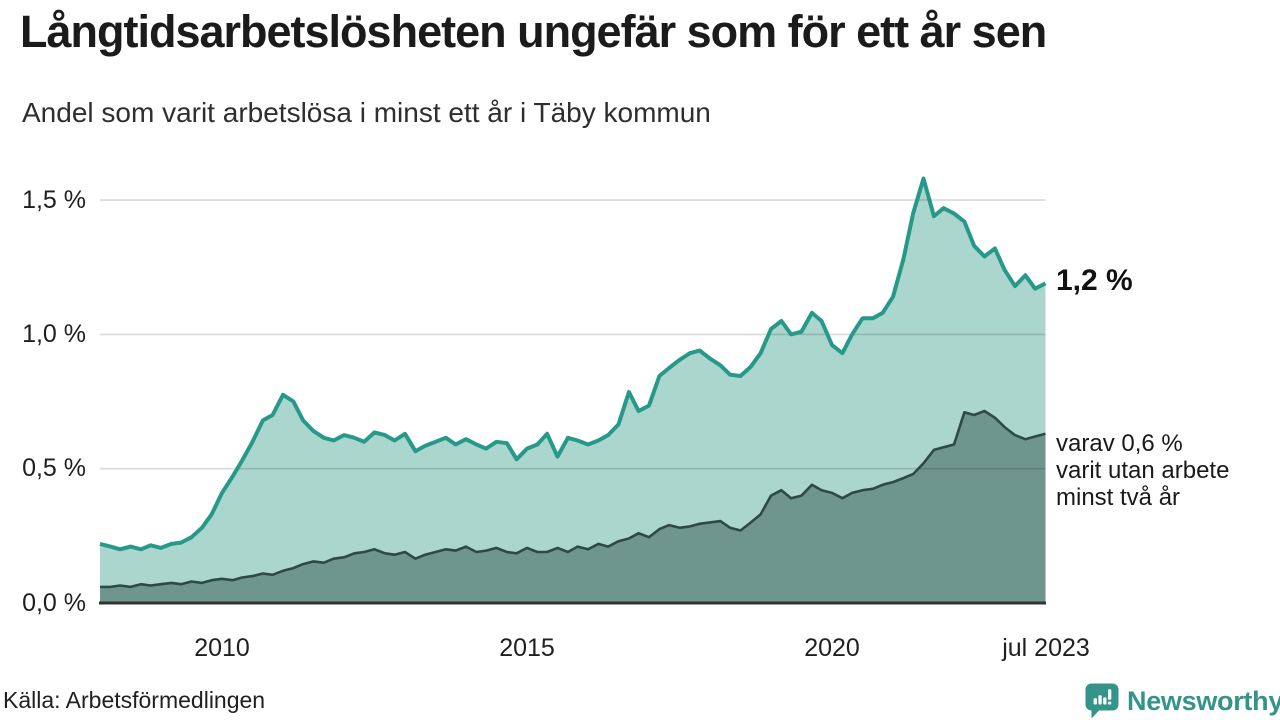  Describe the element at coordinates (54, 603) in the screenshot. I see `y-tick-label: 0,0 %` at that location.